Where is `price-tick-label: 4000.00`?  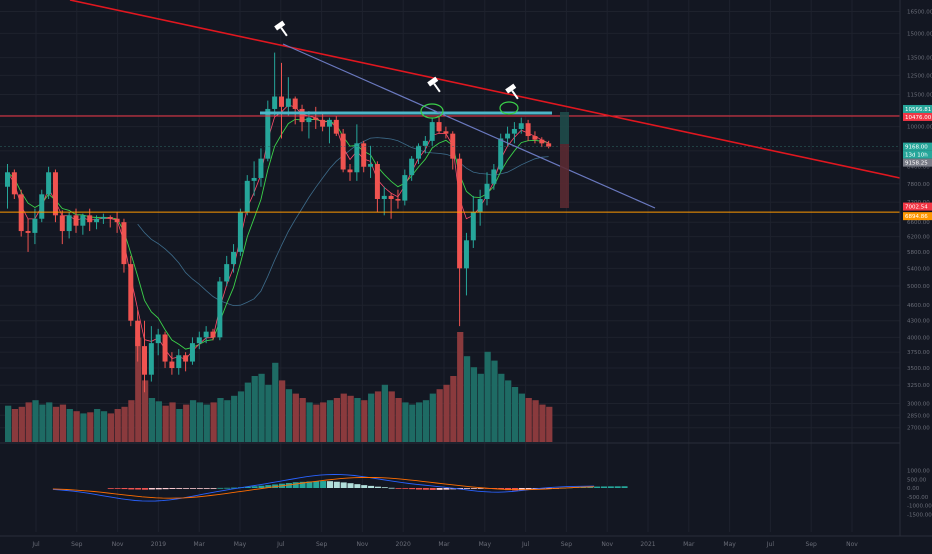
price-tick-label: 4000.00 is located at coordinates (918, 338).